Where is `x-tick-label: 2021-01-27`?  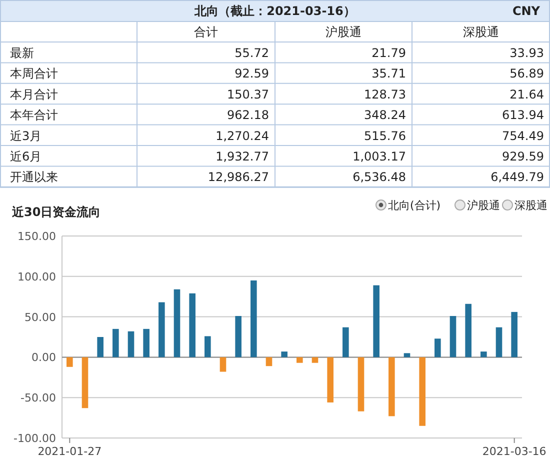 x-tick-label: 2021-01-27 is located at coordinates (70, 451).